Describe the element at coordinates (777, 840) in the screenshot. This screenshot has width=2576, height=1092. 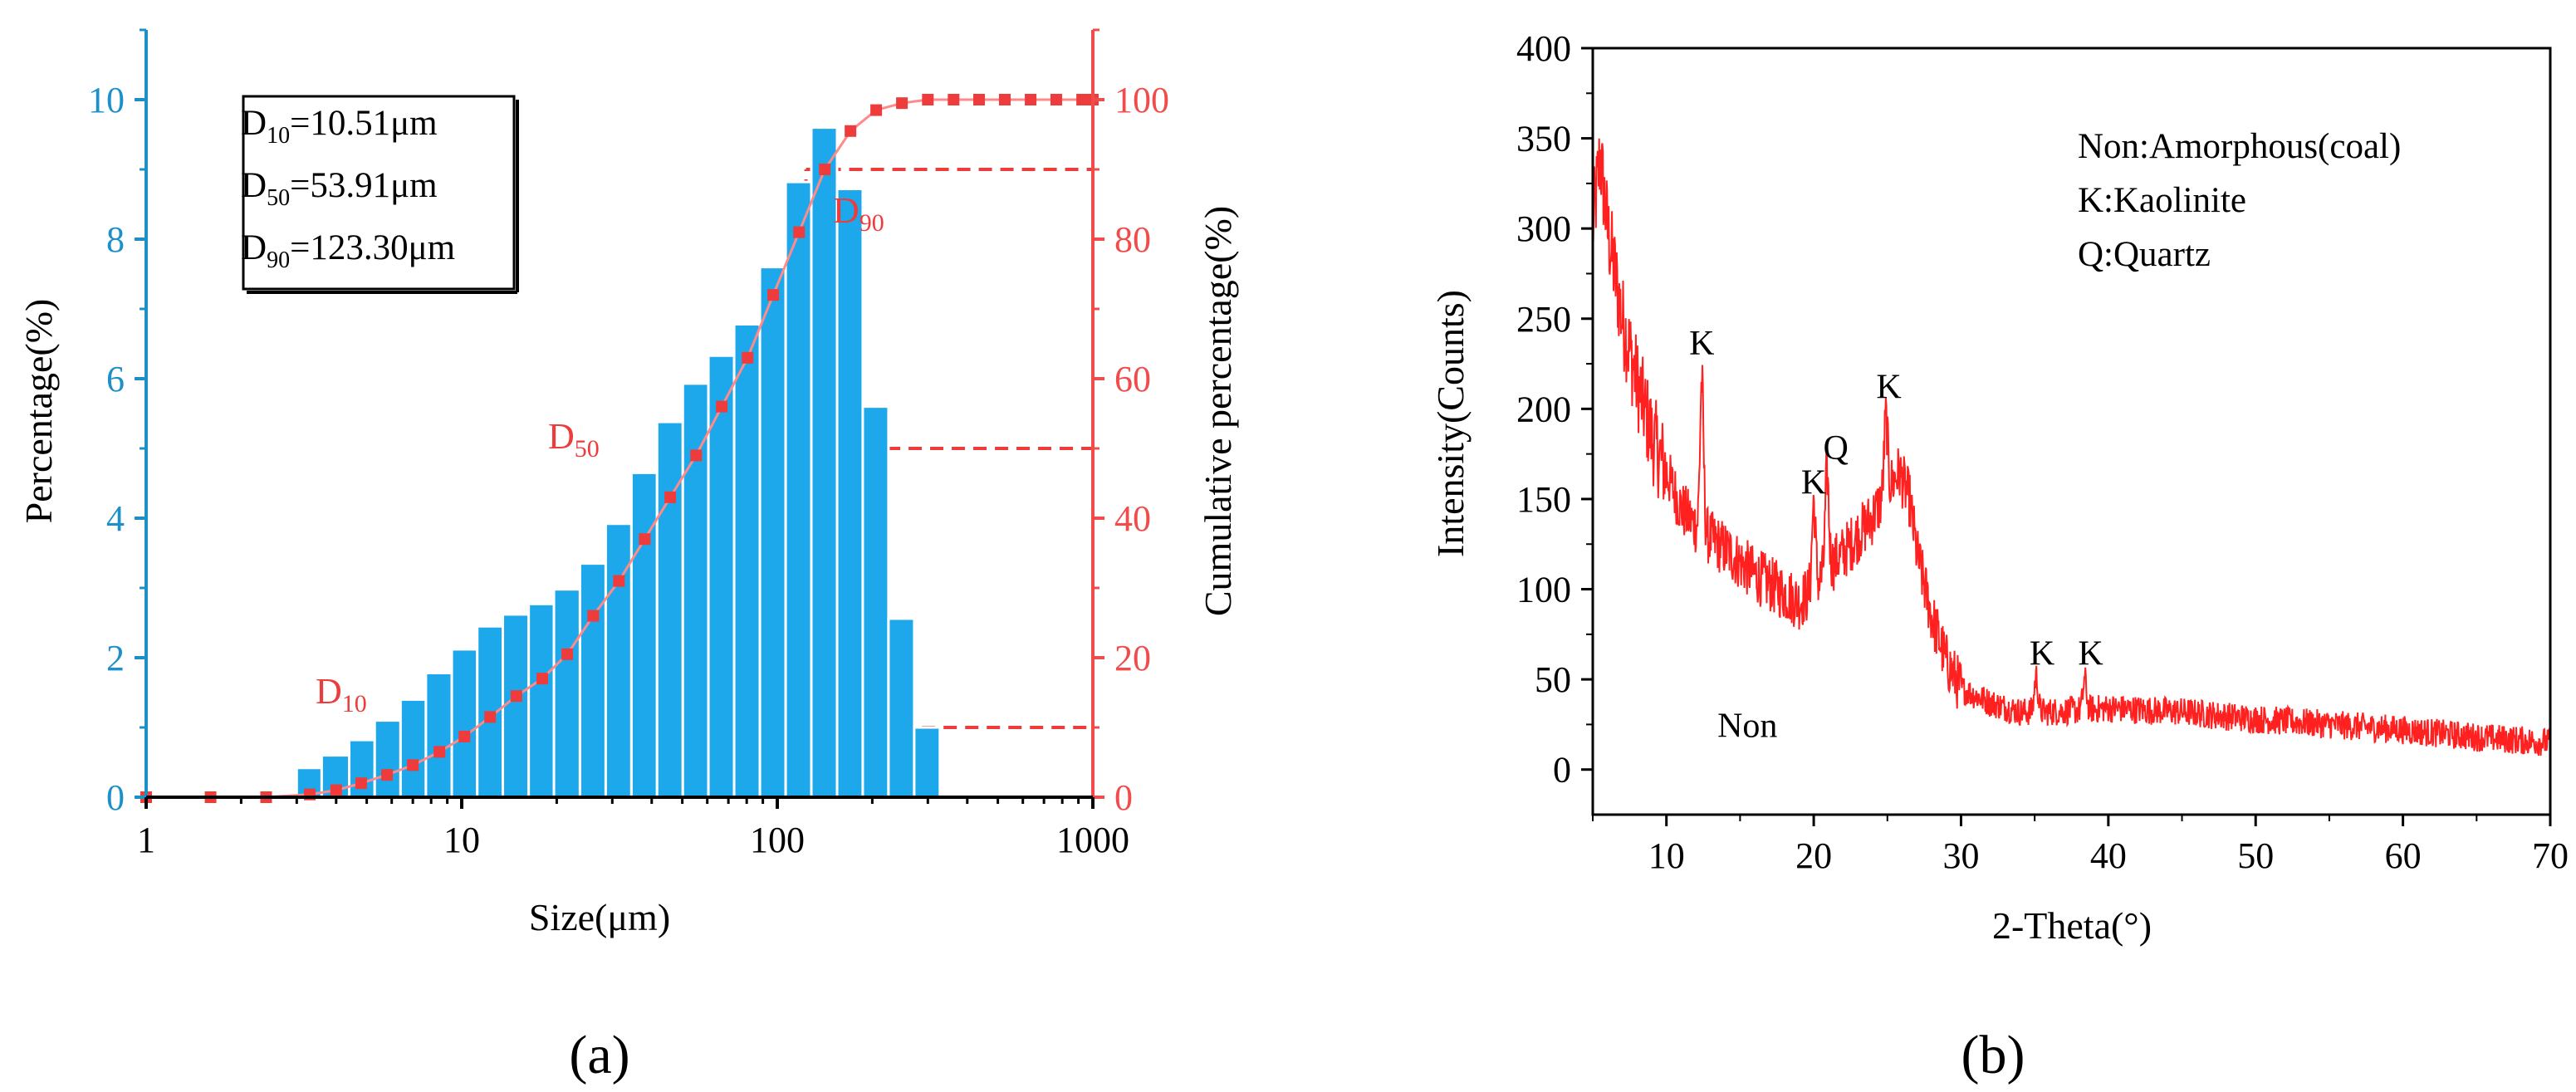
I see `a-x-tick-label: 100` at that location.